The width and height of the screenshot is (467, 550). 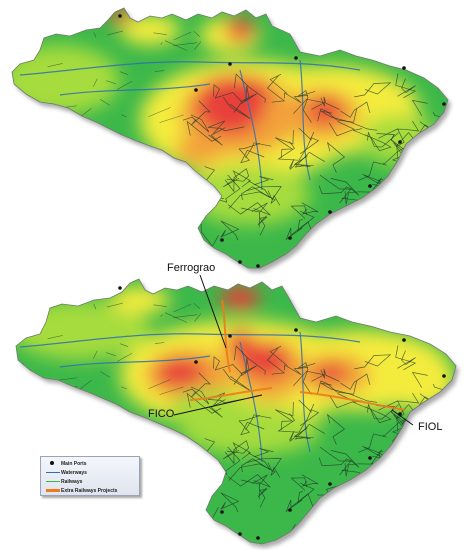 What do you see at coordinates (191, 268) in the screenshot?
I see `label-ferrograo: Ferrograo` at bounding box center [191, 268].